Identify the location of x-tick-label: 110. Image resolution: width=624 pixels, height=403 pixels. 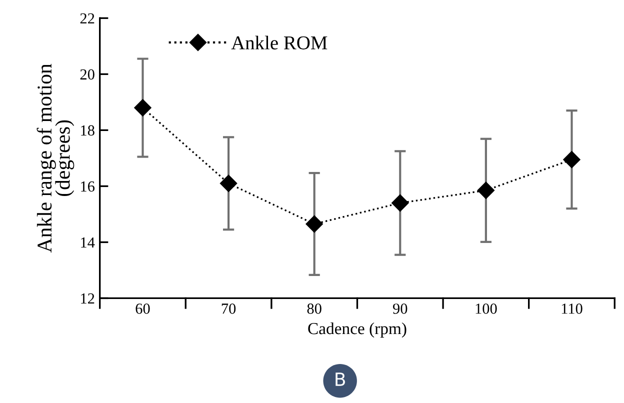
(572, 309).